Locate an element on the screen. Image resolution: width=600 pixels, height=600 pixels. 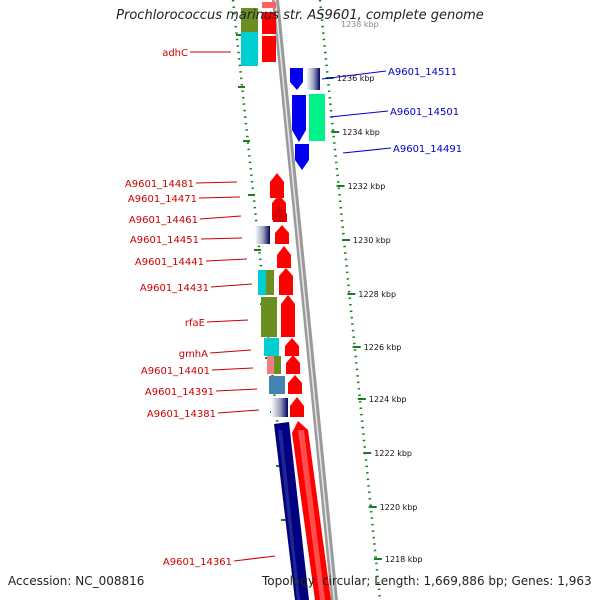
backbone-highlight is located at coordinates (304, 300).